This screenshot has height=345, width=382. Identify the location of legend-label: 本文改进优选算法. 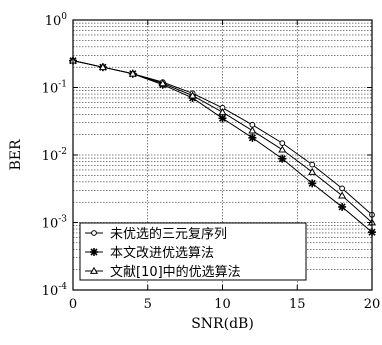
(162, 253).